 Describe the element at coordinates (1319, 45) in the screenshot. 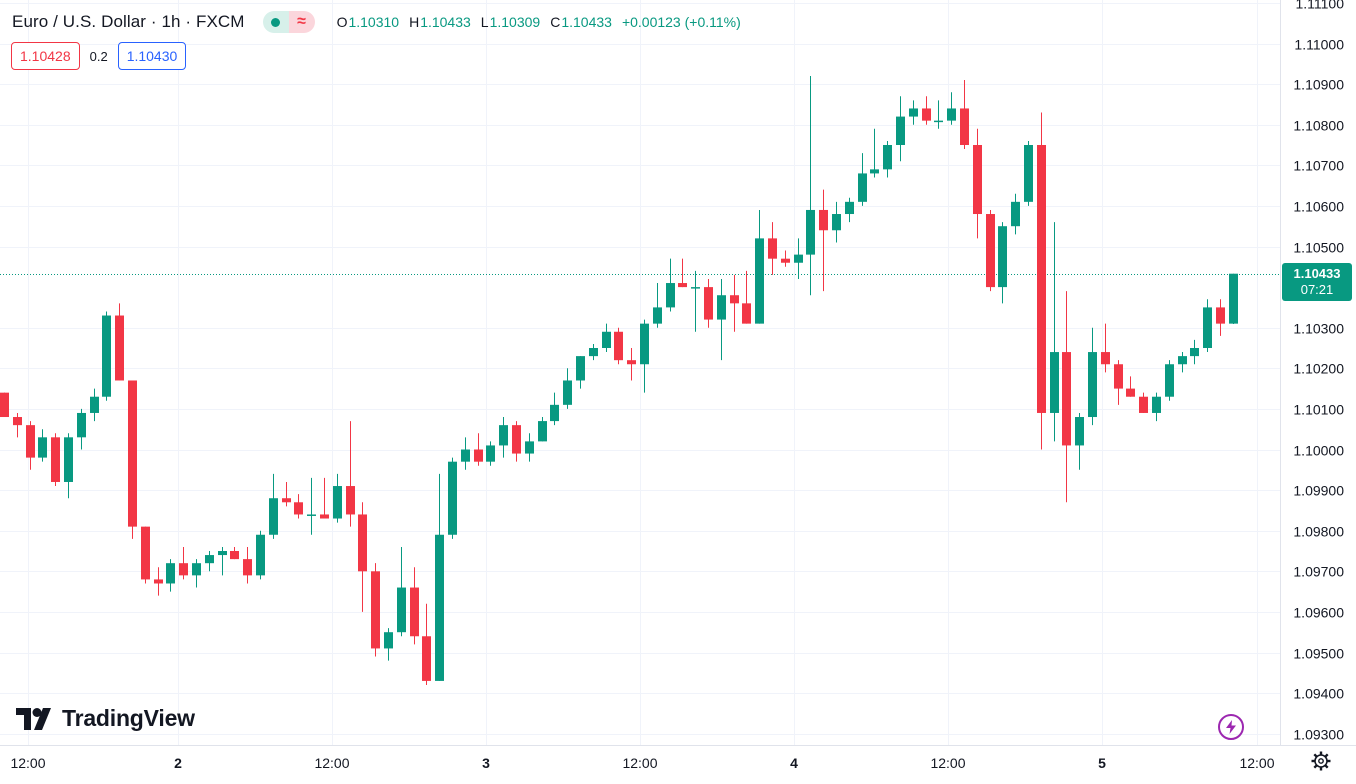

I see `price-axis-label: 1.11000` at that location.